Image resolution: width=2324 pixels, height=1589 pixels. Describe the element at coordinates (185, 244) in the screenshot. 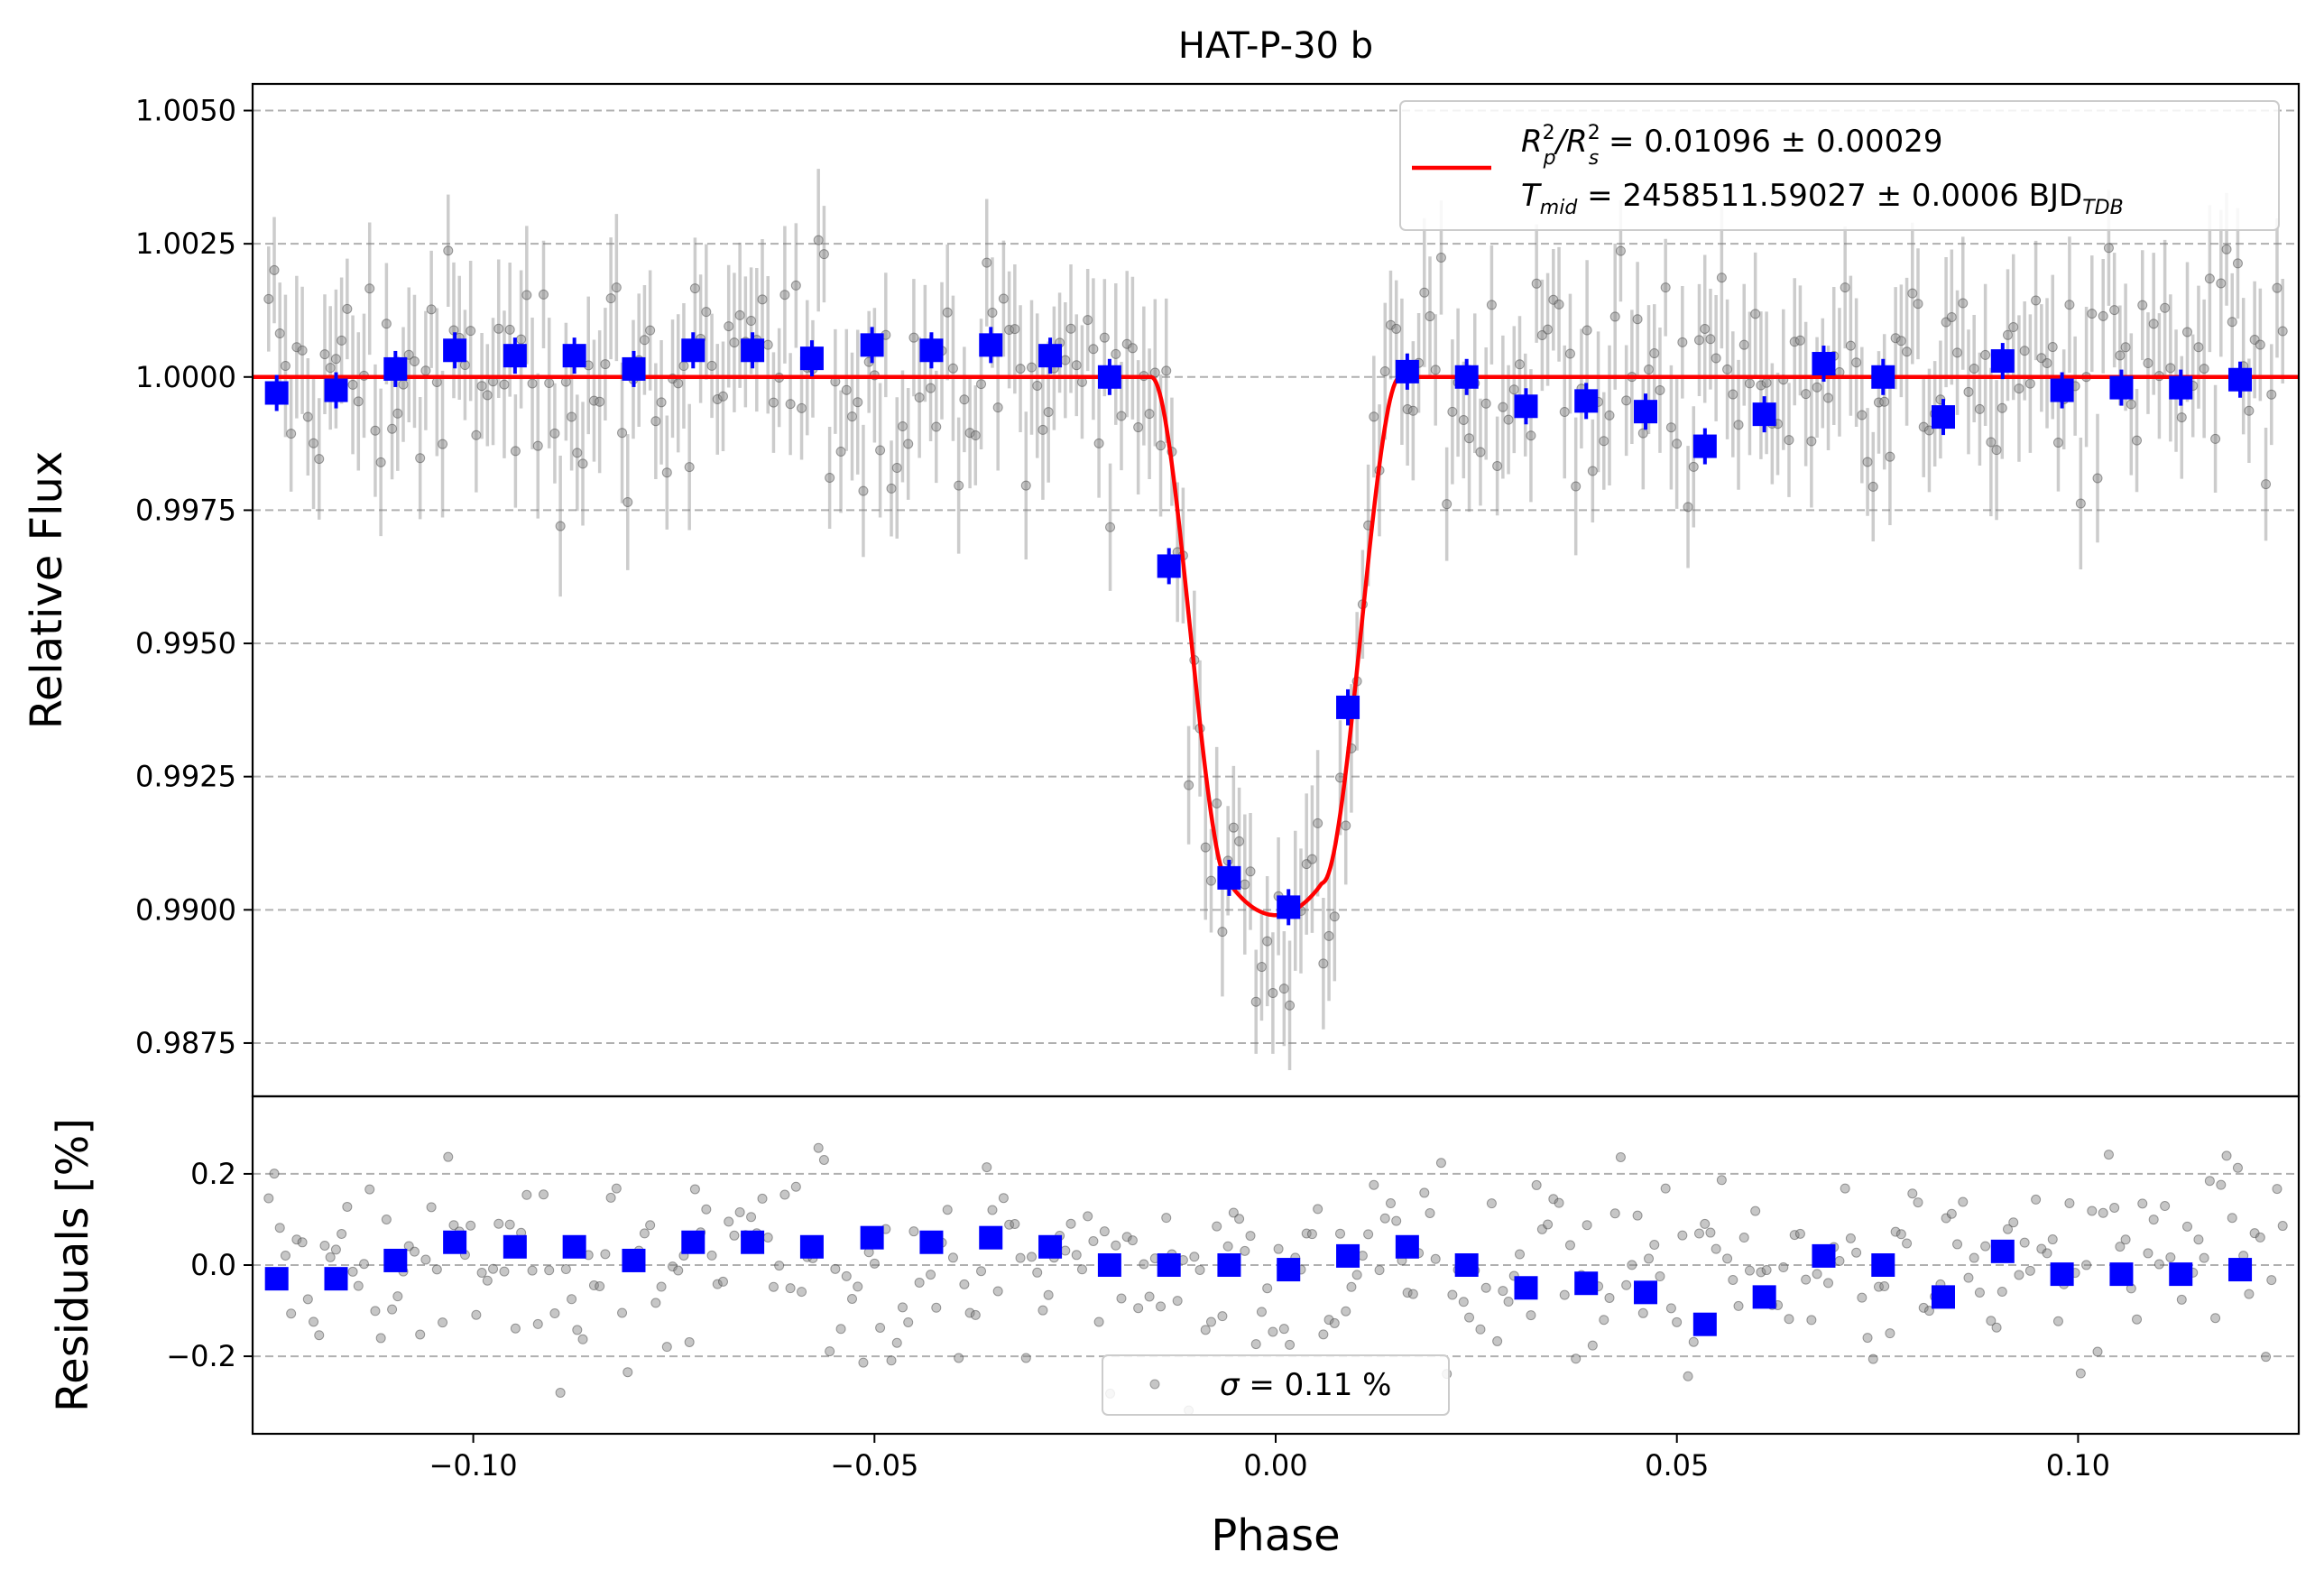

I see `top-y-tick-label: 1.0025` at that location.